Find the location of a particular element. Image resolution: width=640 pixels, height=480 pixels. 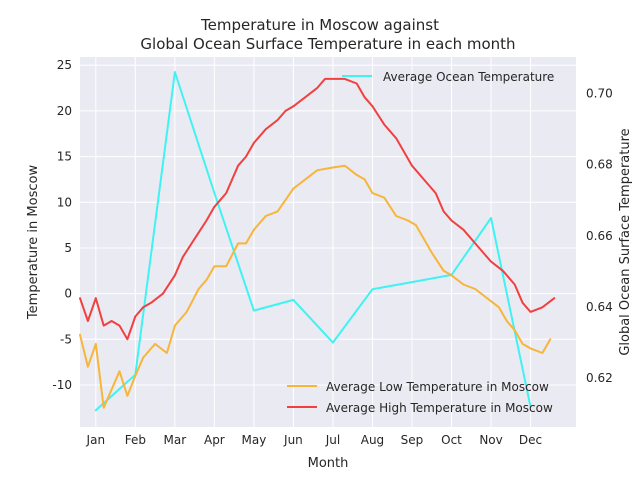

y-axis-label-right: Global Ocean Surface Temperature is located at coordinates (625, 241).